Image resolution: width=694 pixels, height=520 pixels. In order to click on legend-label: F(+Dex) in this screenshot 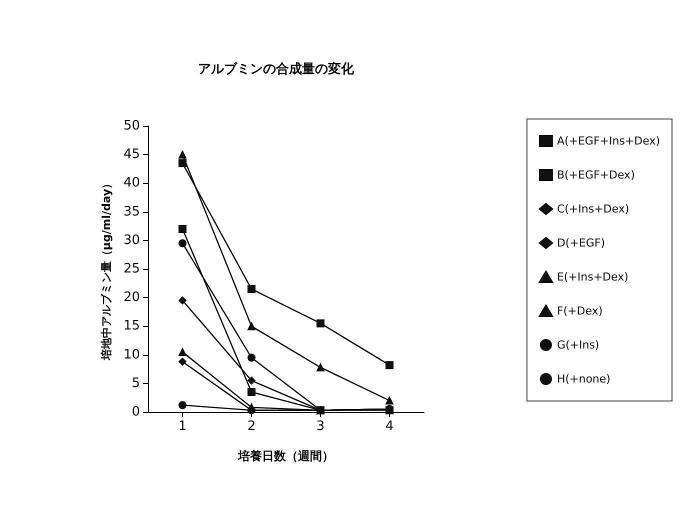, I will do `click(579, 311)`.